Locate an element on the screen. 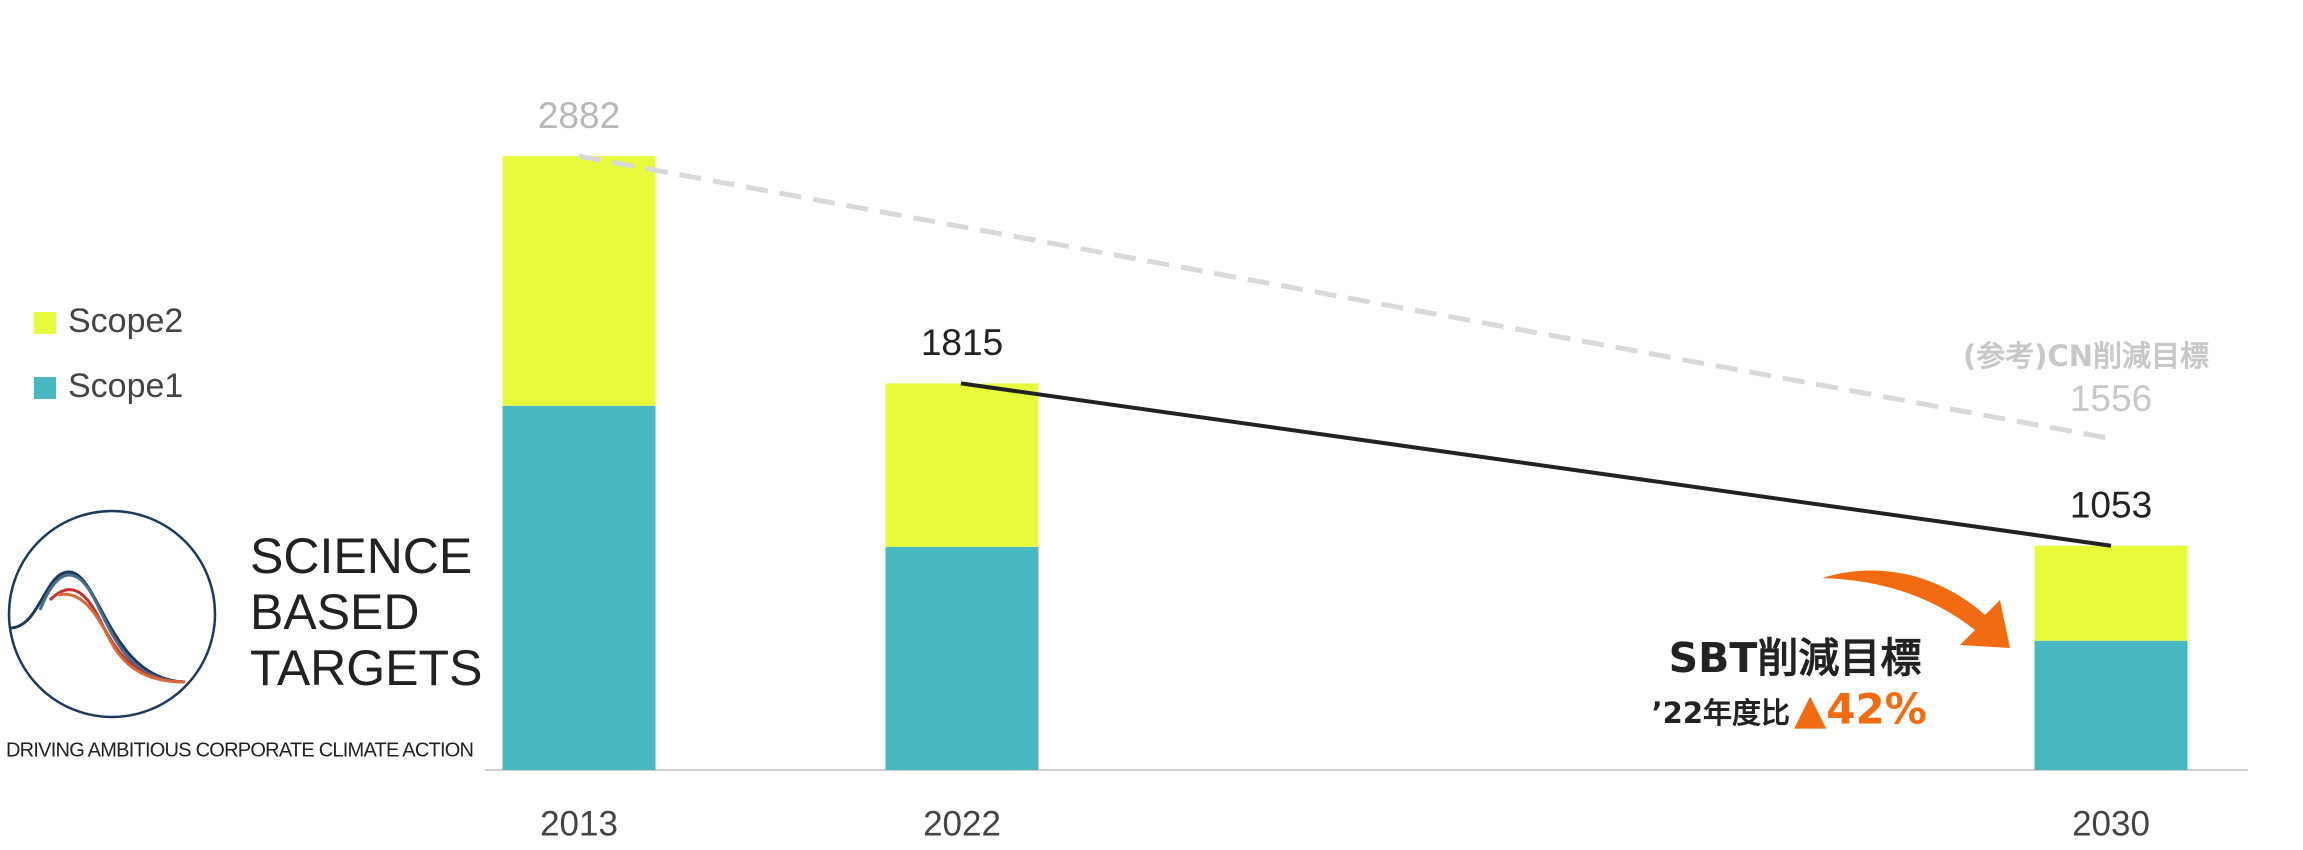 This screenshot has height=850, width=2303. logo-text: TARGETS is located at coordinates (366, 668).